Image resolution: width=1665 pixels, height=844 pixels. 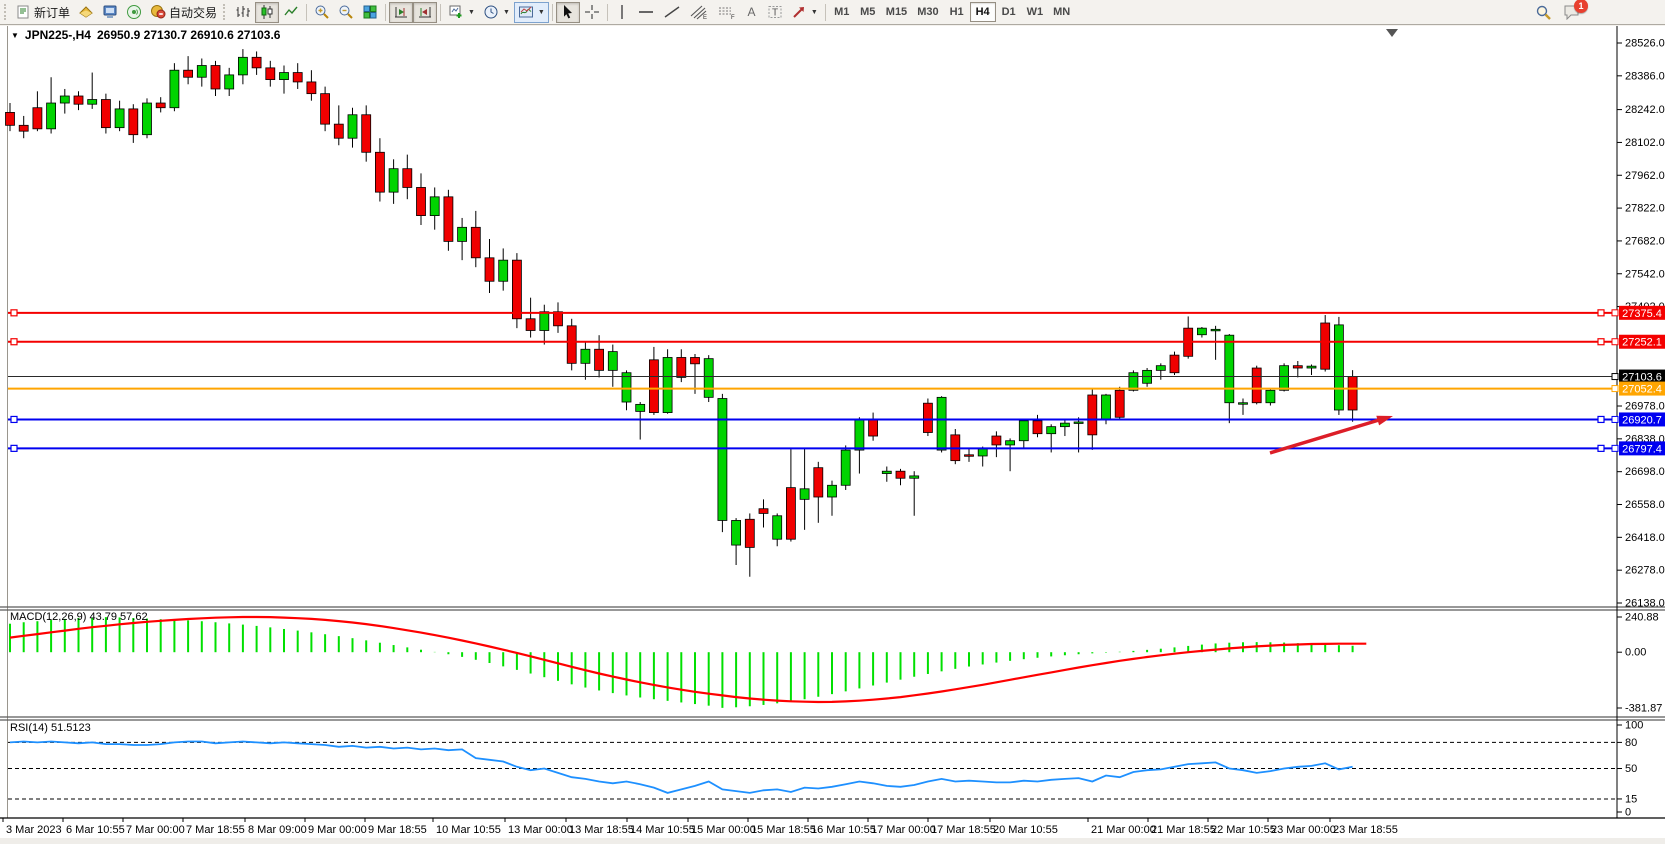 What do you see at coordinates (531, 12) in the screenshot?
I see `templates-dropdown: ▼` at bounding box center [531, 12].